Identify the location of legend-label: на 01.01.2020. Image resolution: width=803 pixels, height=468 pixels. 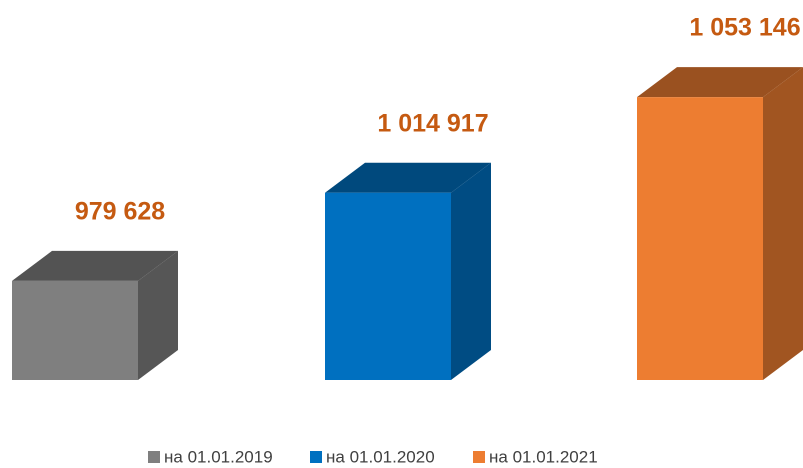
(380, 456).